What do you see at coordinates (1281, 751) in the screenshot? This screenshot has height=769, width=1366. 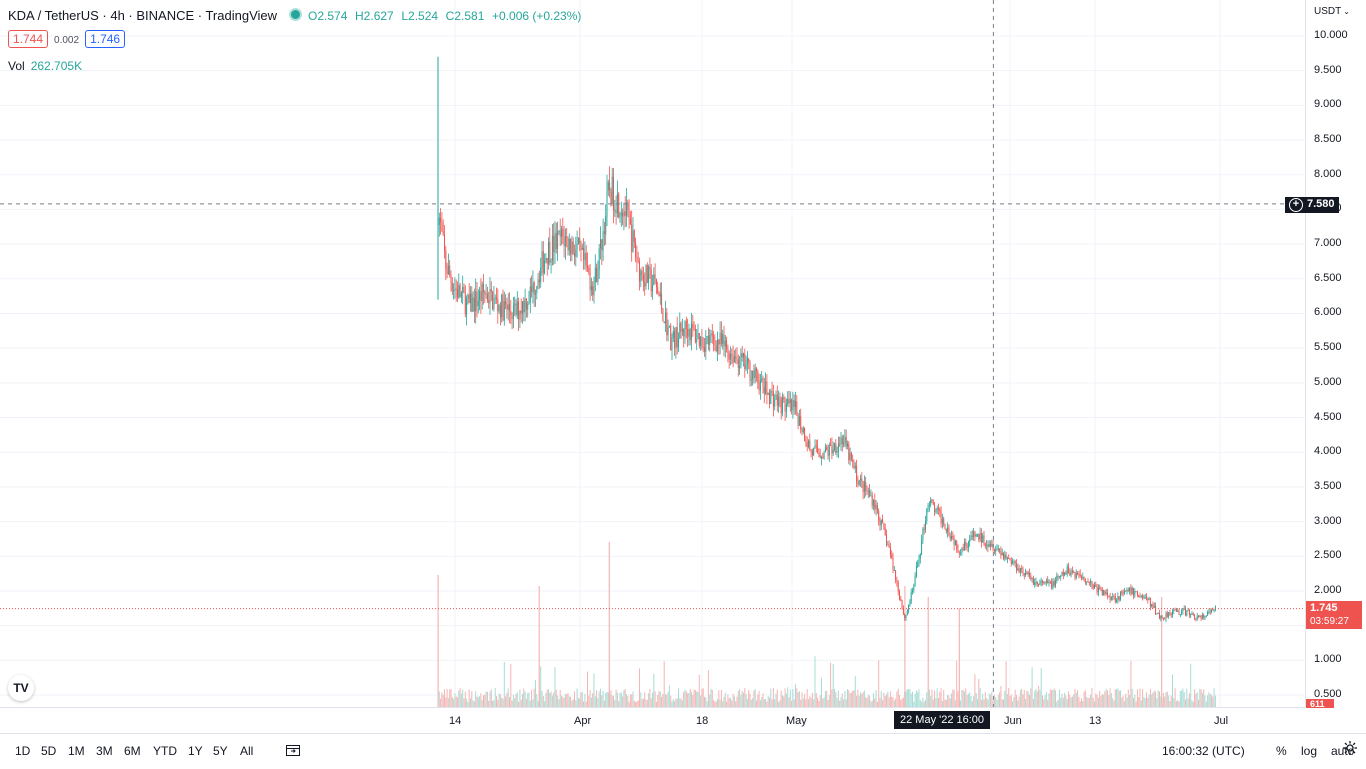 I see `percent-scale-toggle: %` at bounding box center [1281, 751].